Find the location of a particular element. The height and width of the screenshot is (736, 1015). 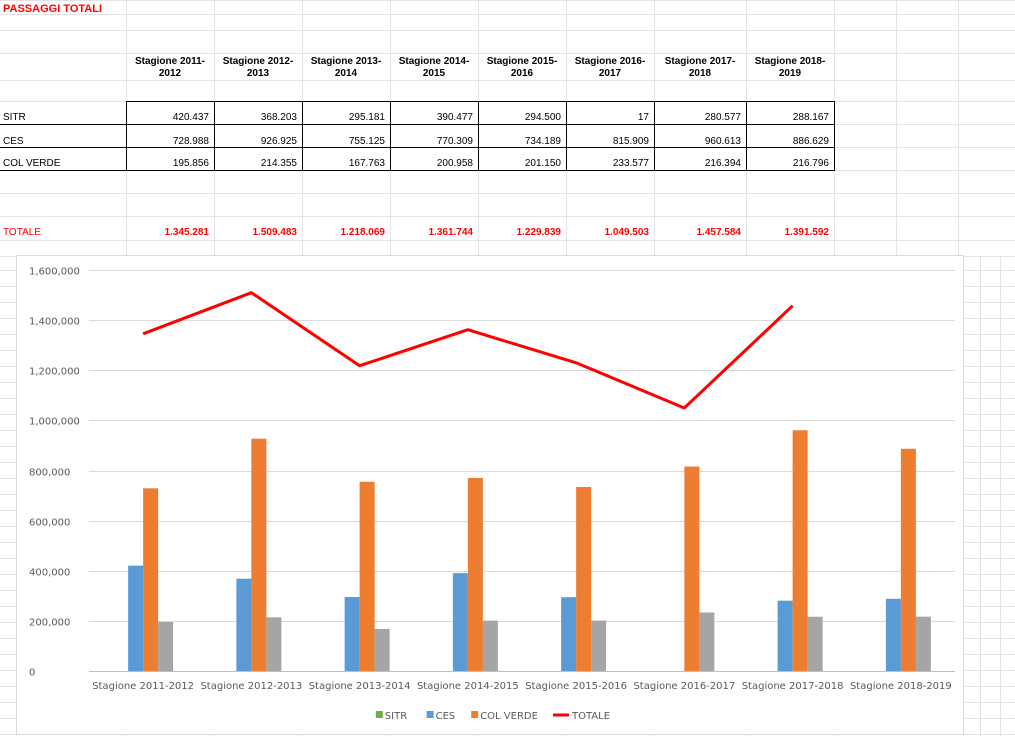

data-cell: 195.856 is located at coordinates (190, 163).